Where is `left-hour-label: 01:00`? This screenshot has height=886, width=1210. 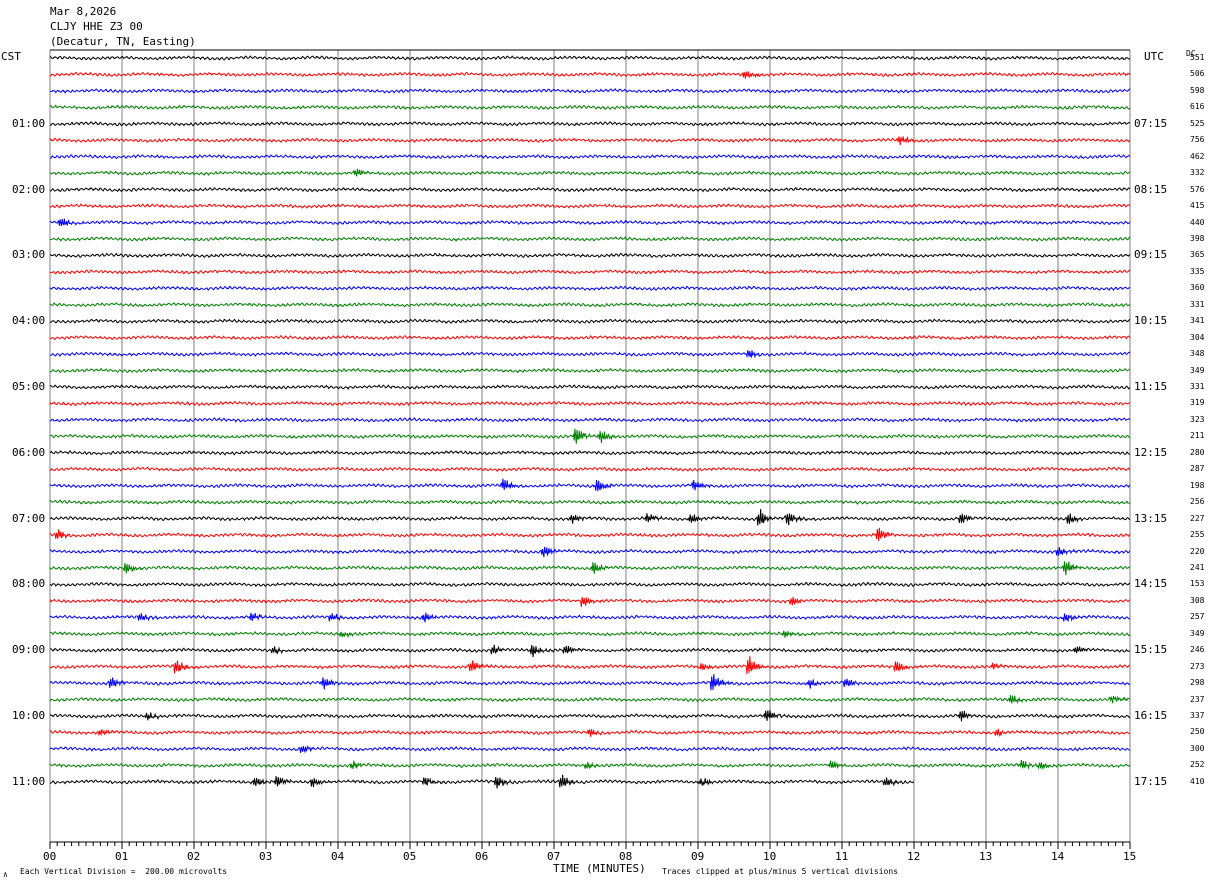 left-hour-label: 01:00 is located at coordinates (29, 123).